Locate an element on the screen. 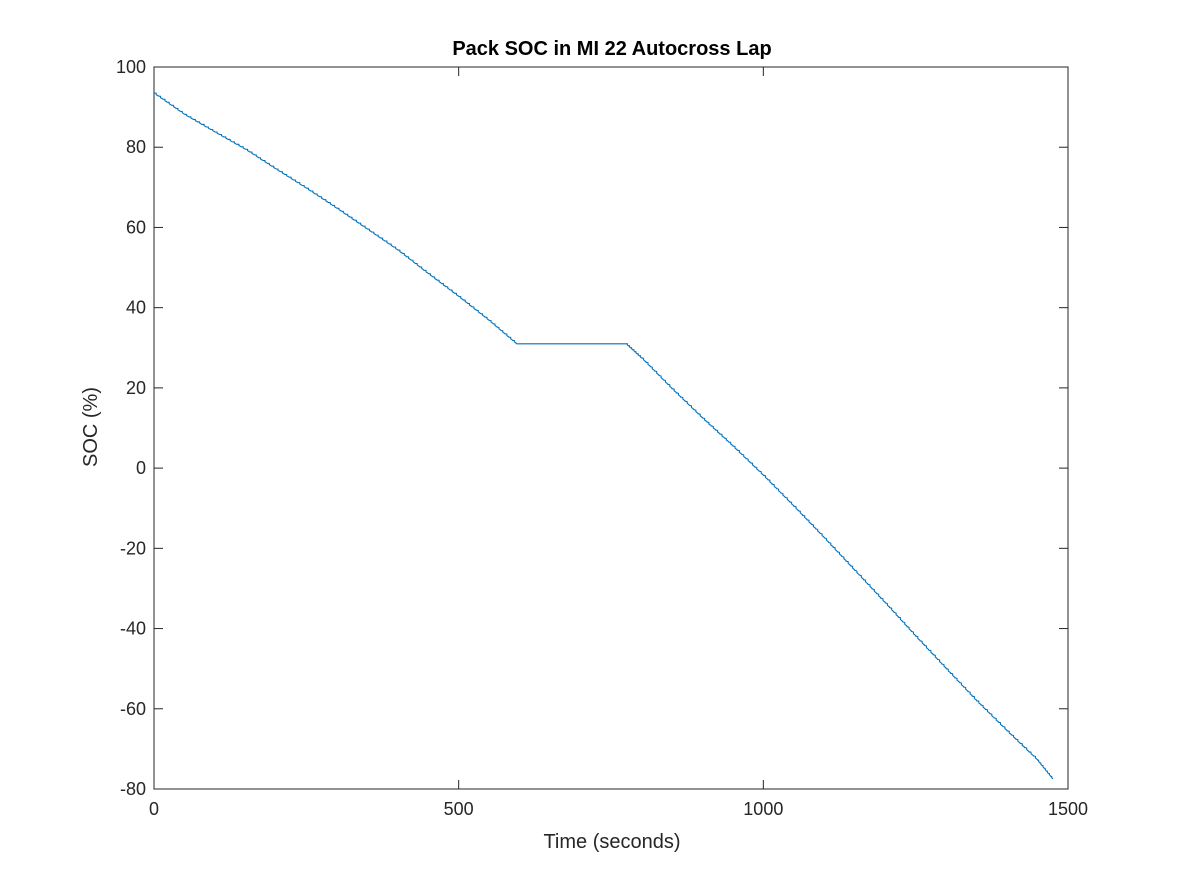 The width and height of the screenshot is (1181, 886). y-tick-label: 100 is located at coordinates (131, 67).